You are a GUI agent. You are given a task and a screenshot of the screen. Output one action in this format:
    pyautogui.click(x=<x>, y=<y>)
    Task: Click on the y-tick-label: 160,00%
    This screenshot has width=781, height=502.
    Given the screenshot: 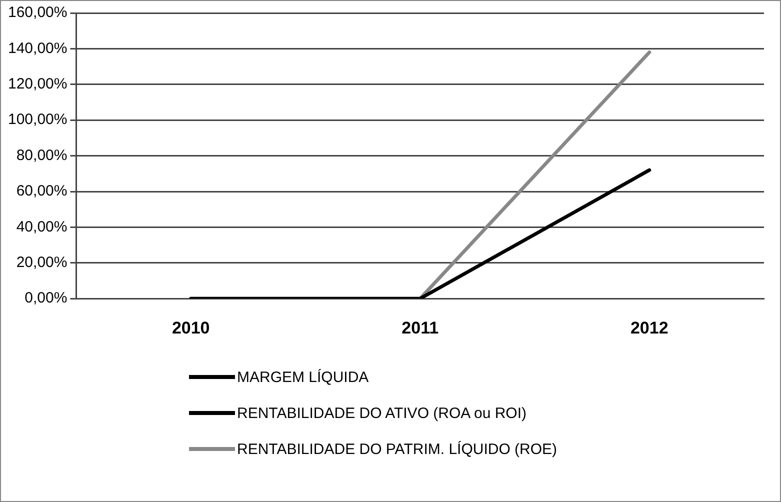 What is the action you would take?
    pyautogui.click(x=38, y=13)
    